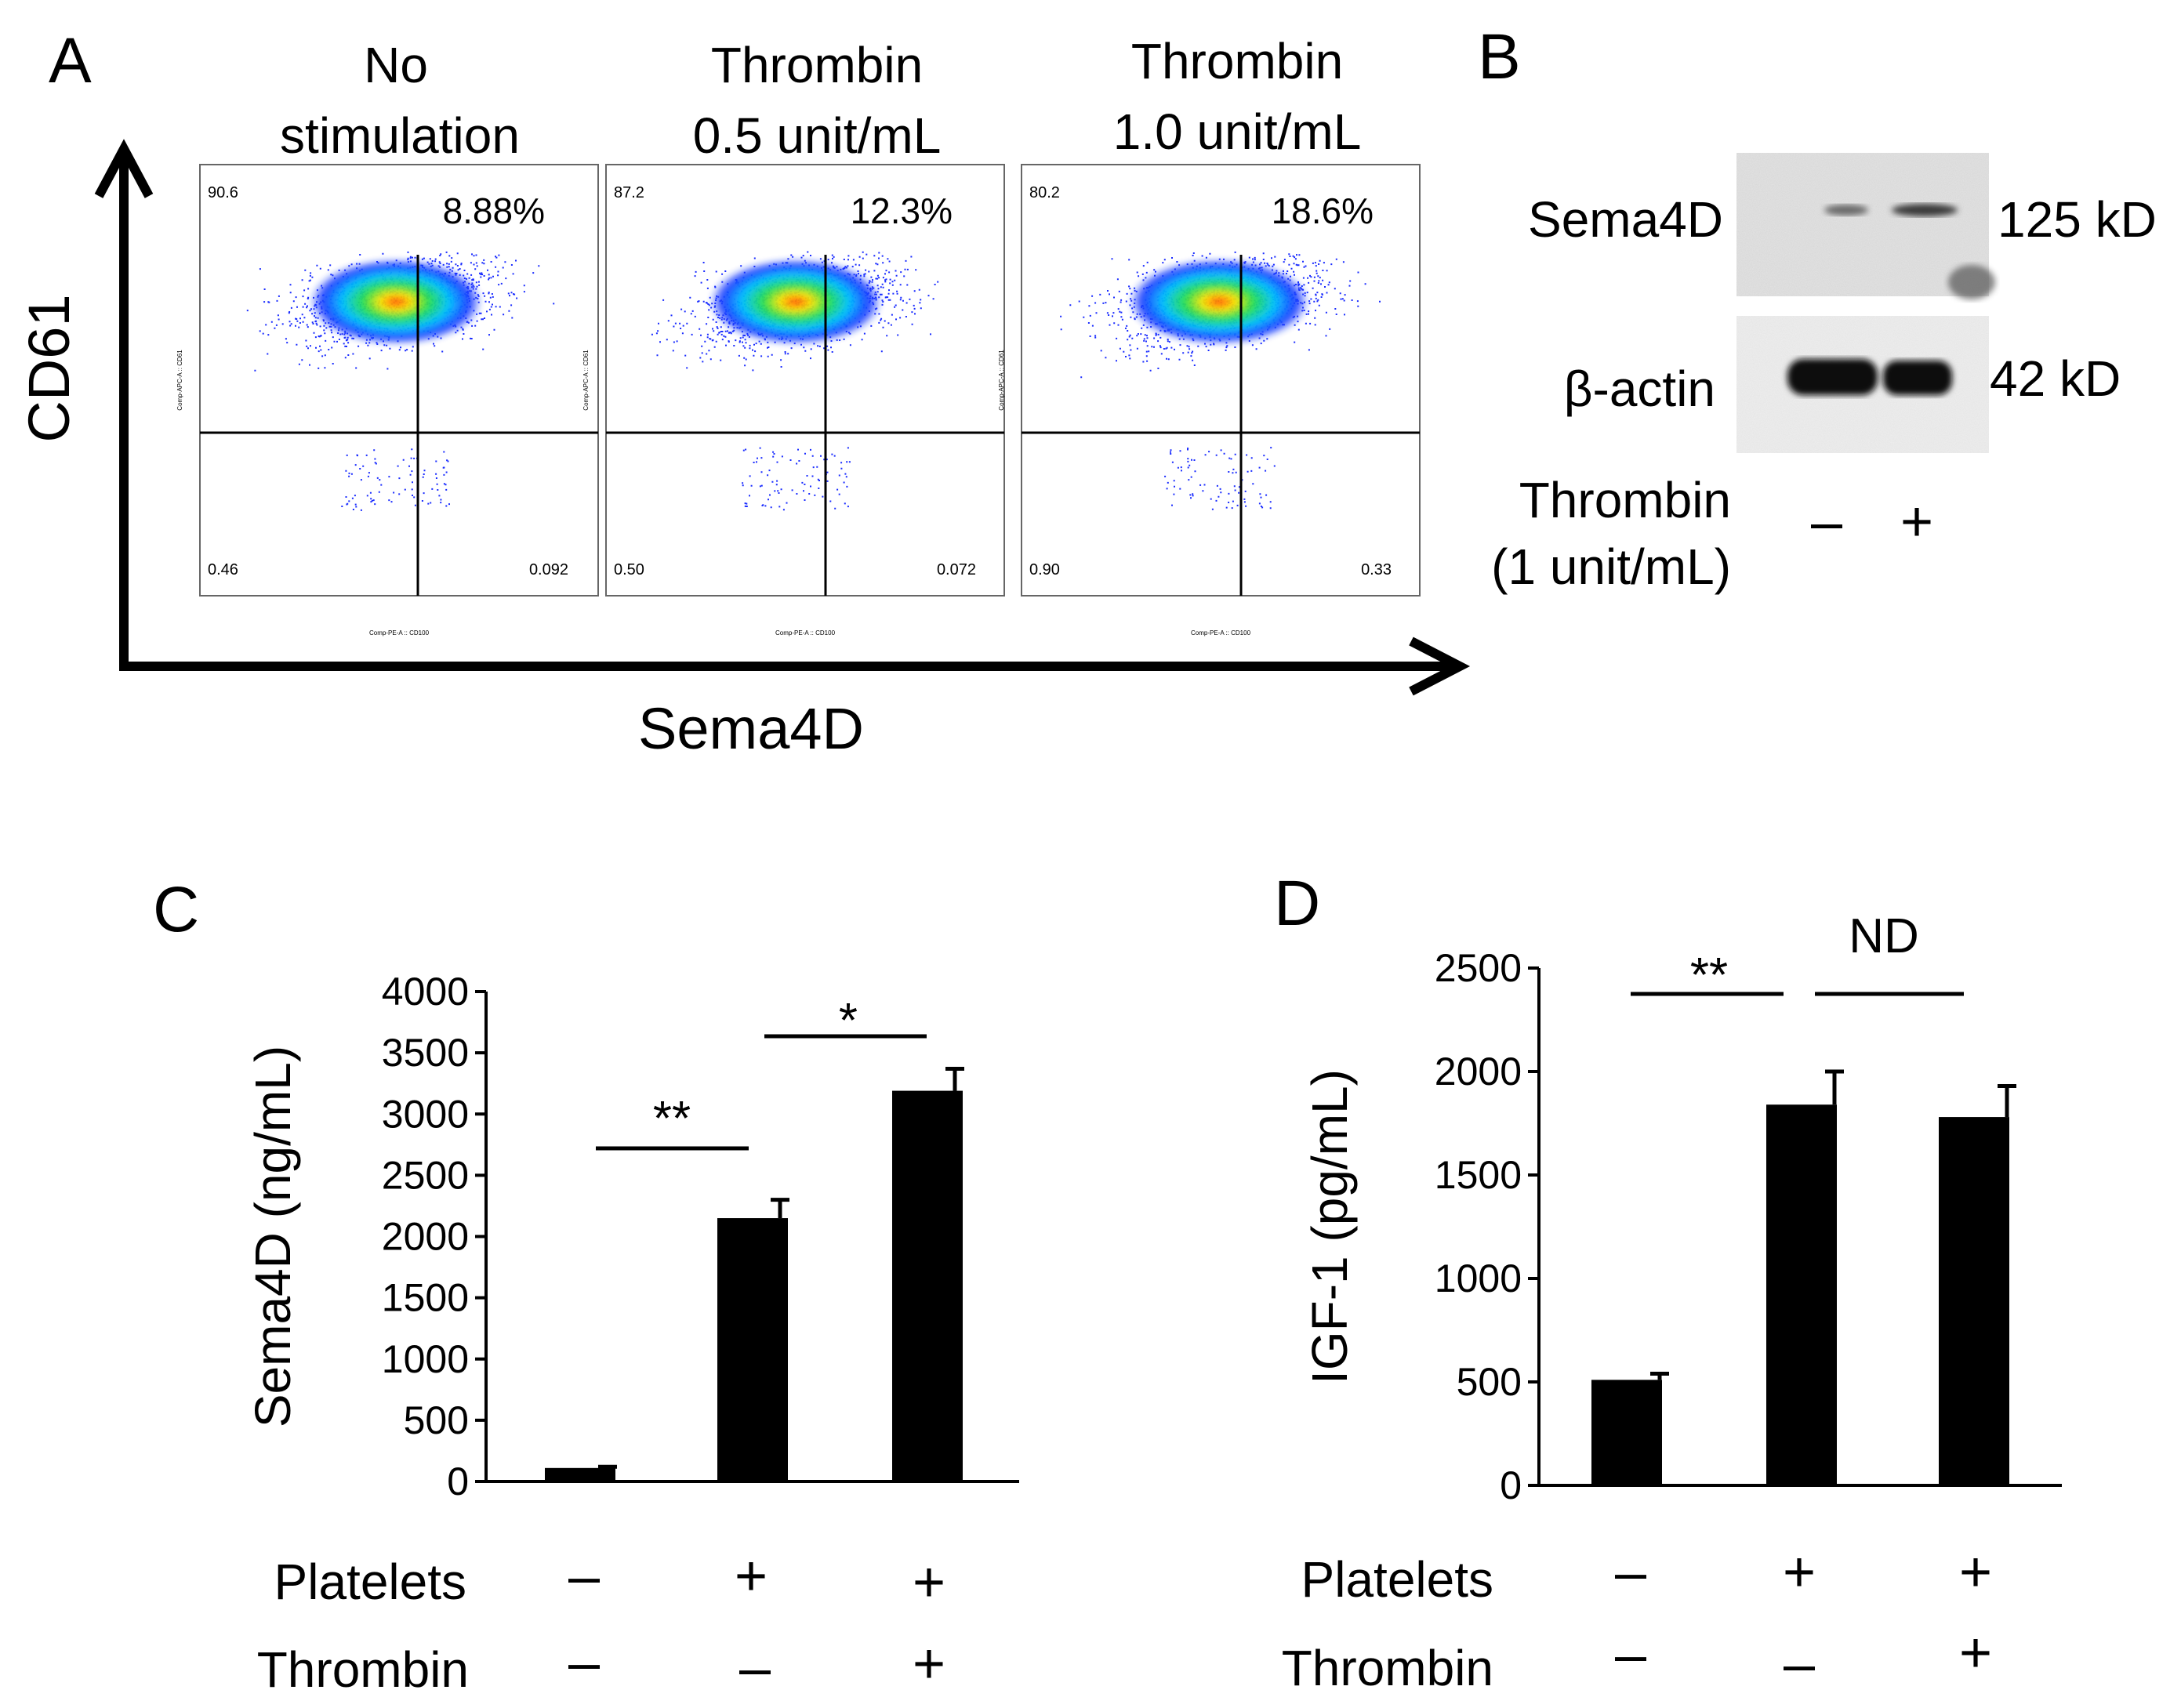 This screenshot has height=1708, width=2181. What do you see at coordinates (629, 192) in the screenshot?
I see `plot2-q-ul: 87.2` at bounding box center [629, 192].